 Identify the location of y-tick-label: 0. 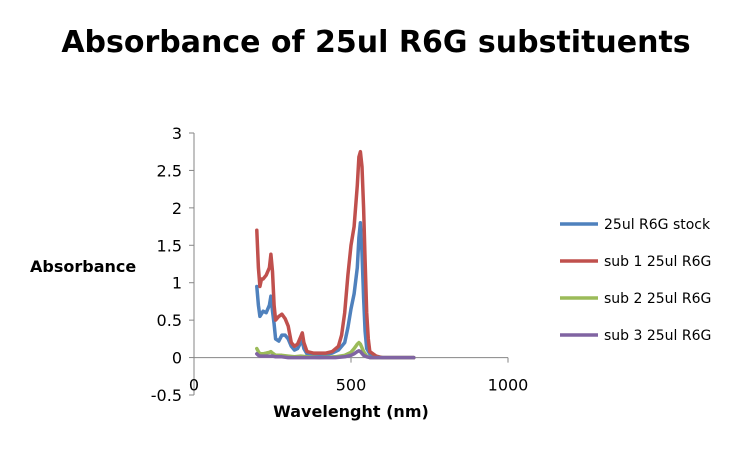
(177, 358).